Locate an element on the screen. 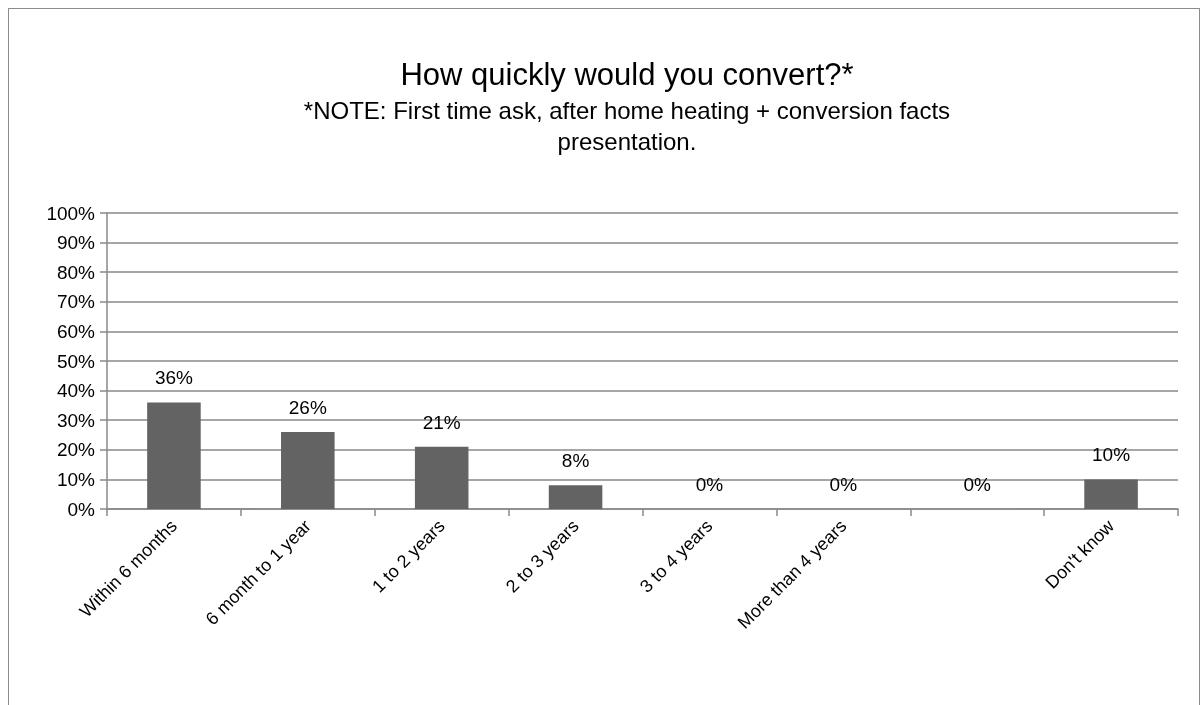  y-tick-label: 80% is located at coordinates (76, 272).